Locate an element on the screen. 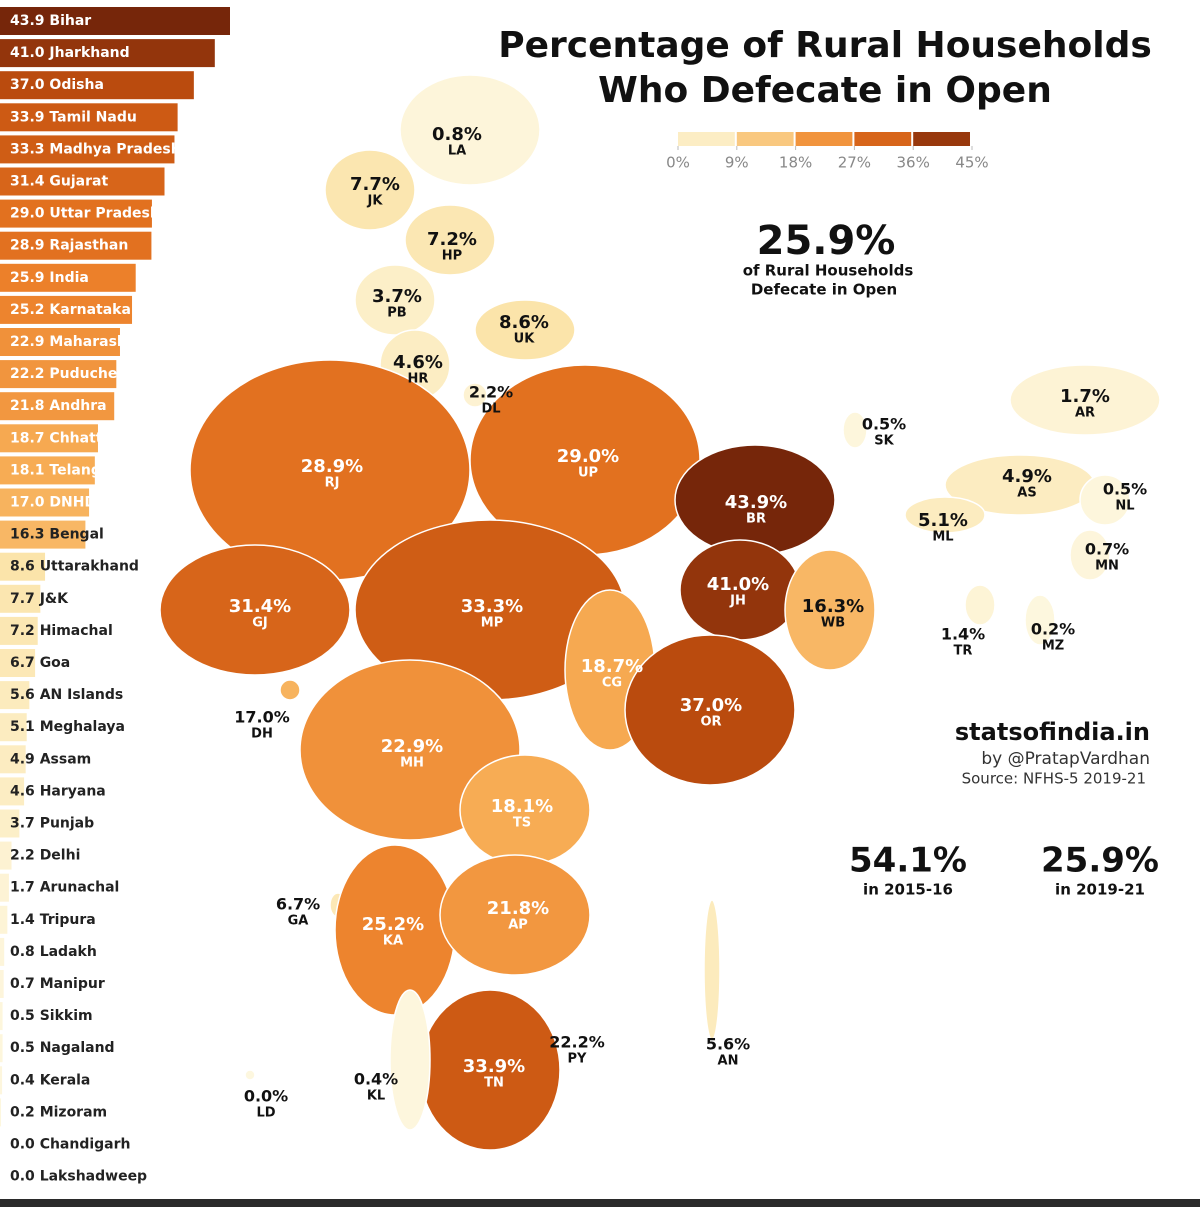 The width and height of the screenshot is (1200, 1207). bar-label: 7.7 J&K is located at coordinates (39, 599).